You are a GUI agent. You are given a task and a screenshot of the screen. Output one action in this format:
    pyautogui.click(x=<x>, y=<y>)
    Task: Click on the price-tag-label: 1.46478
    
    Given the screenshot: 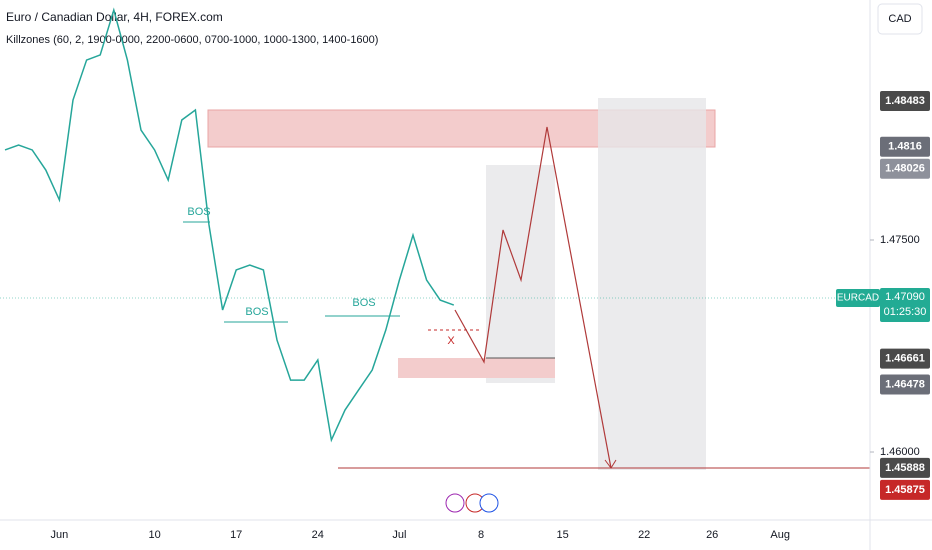 What is the action you would take?
    pyautogui.click(x=905, y=384)
    